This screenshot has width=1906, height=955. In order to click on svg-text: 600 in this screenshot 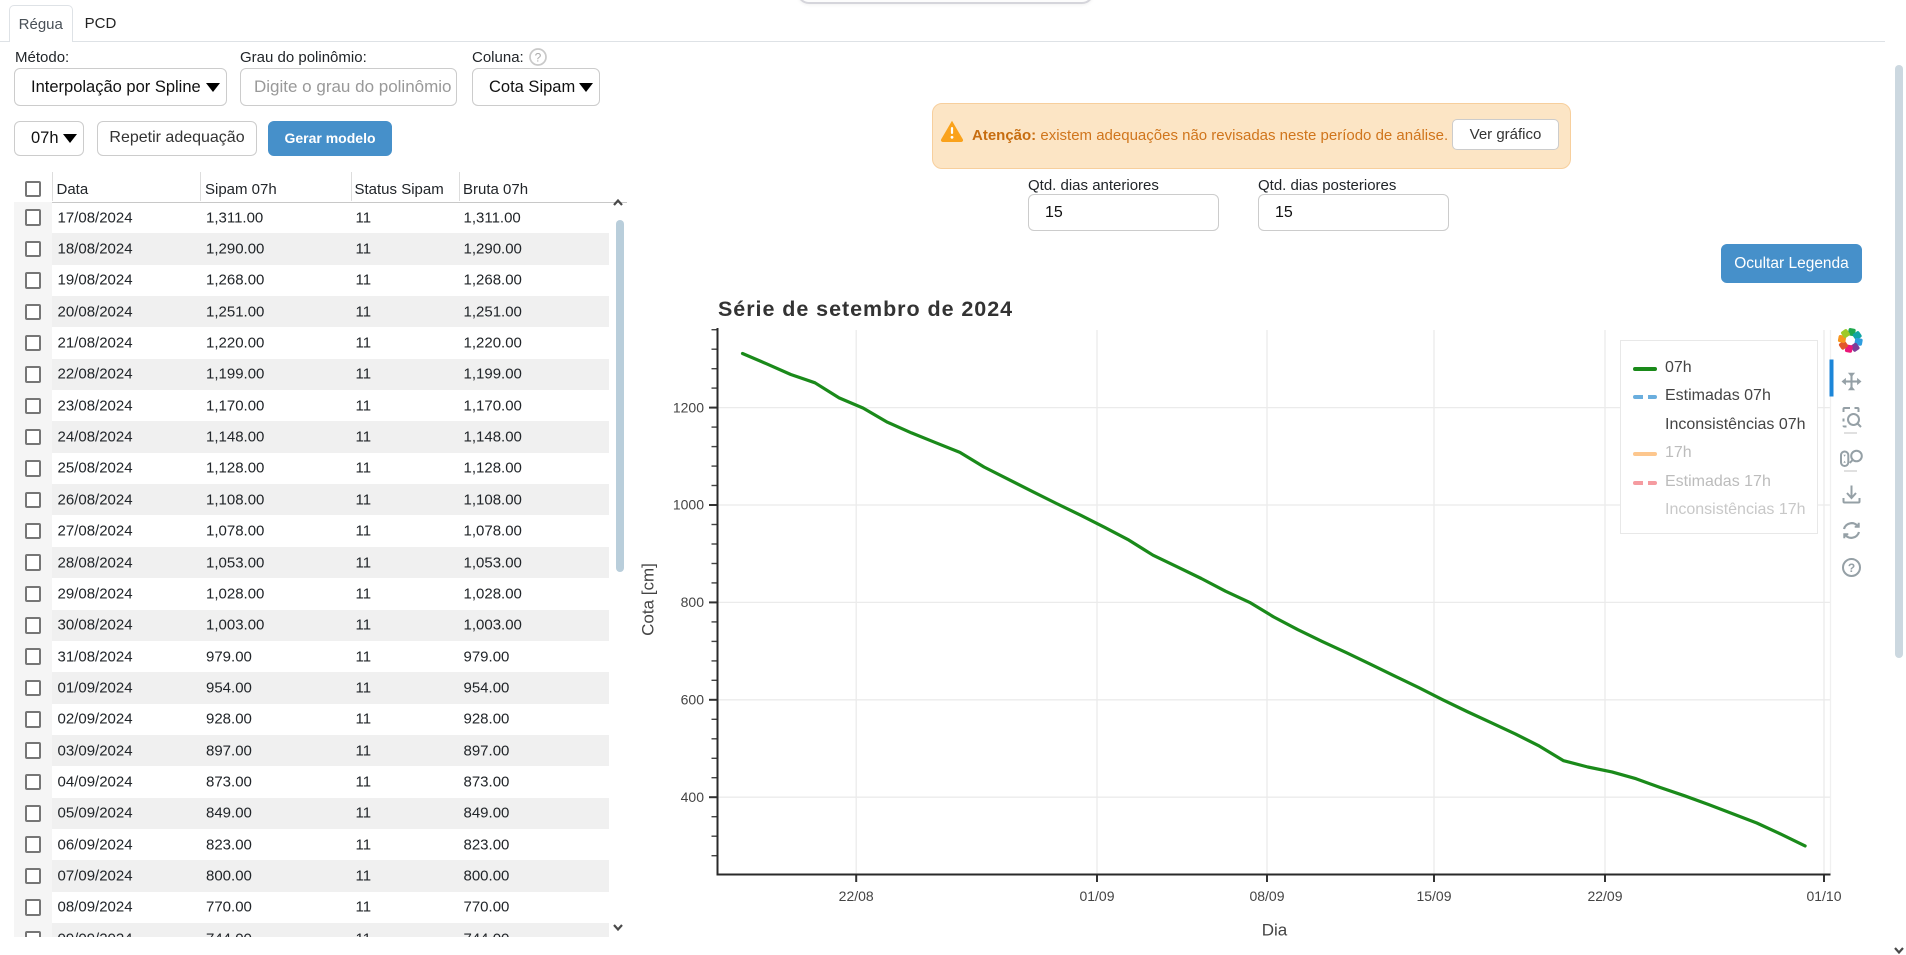, I will do `click(693, 700)`.